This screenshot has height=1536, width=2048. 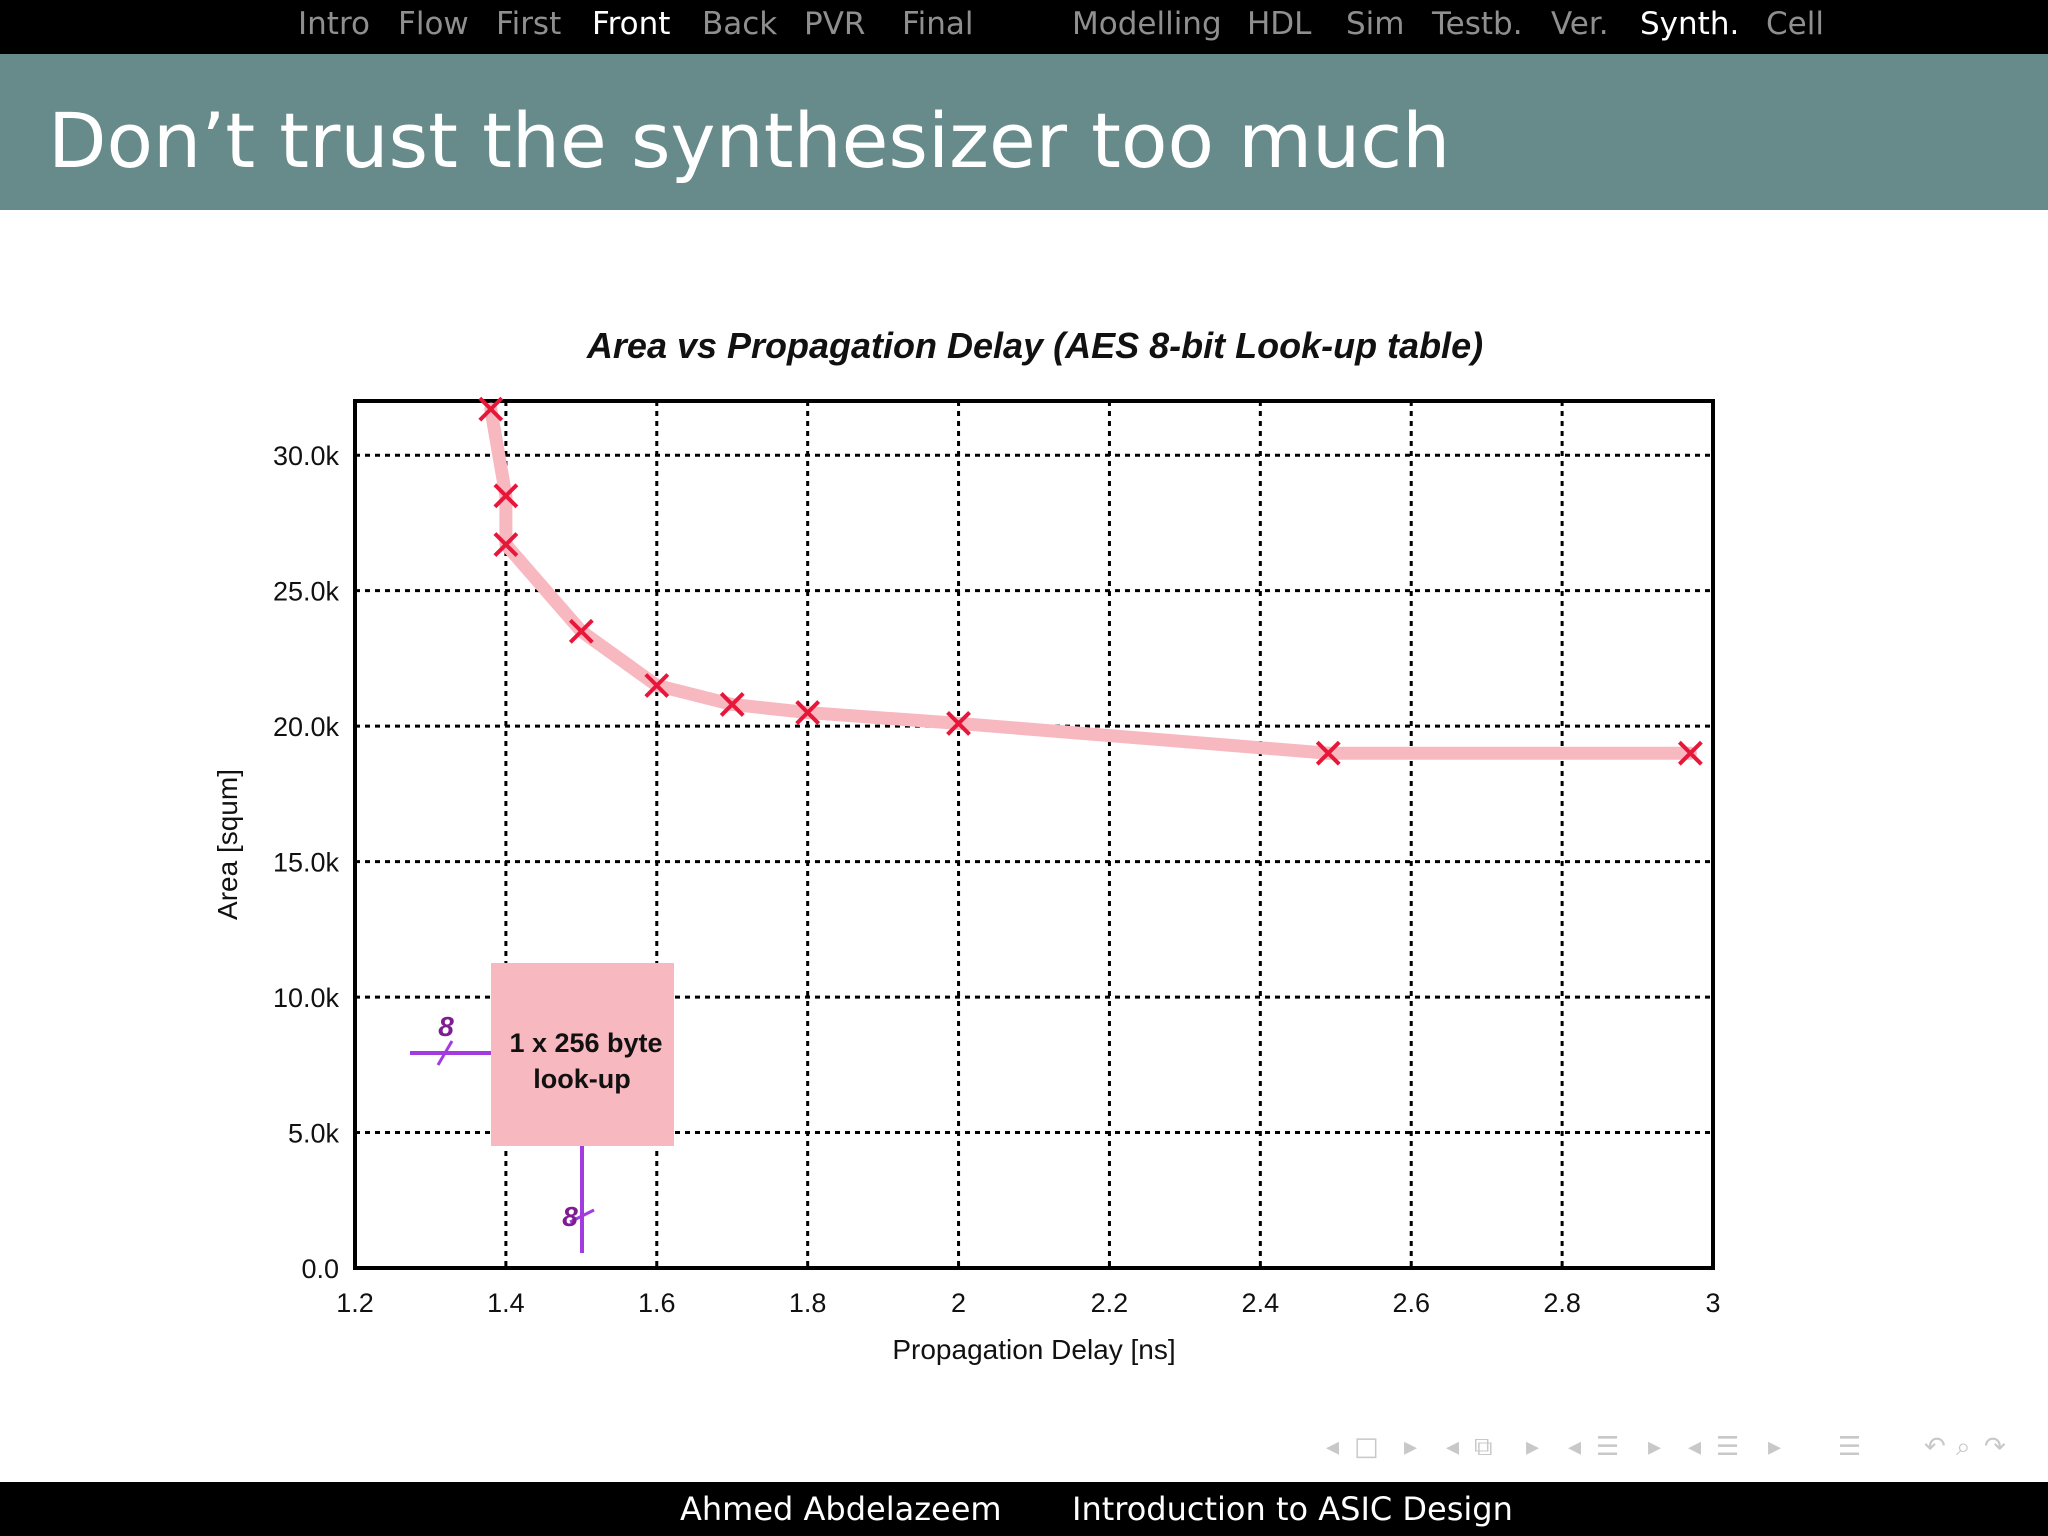 I want to click on y-tick-label: 30.0k, so click(x=306, y=456).